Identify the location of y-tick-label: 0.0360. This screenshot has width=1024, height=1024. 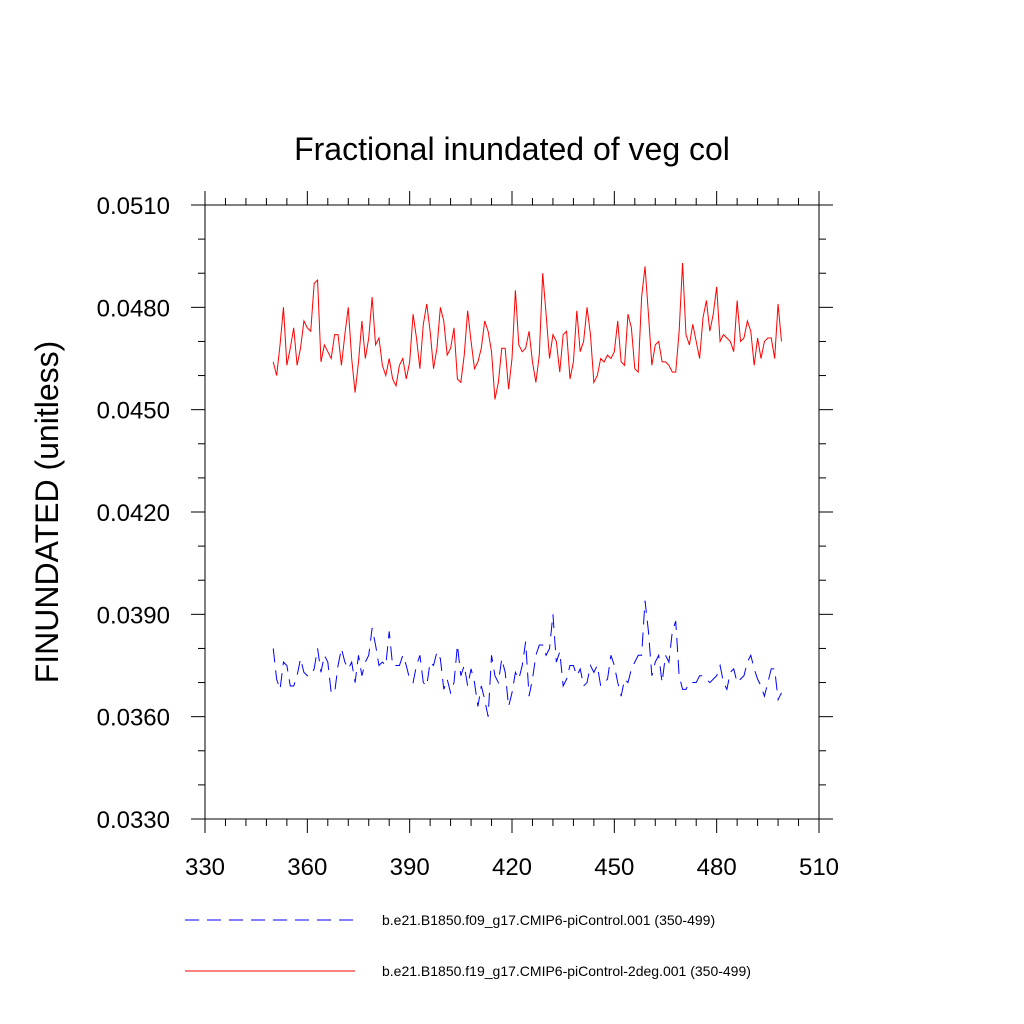
(133, 718).